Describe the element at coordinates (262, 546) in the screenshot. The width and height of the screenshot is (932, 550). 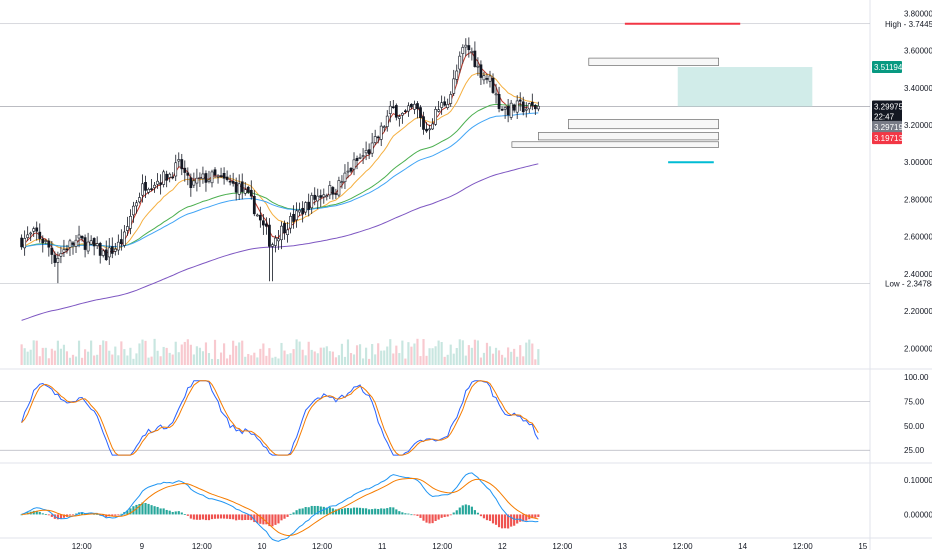
I see `time-tick-label: 10` at that location.